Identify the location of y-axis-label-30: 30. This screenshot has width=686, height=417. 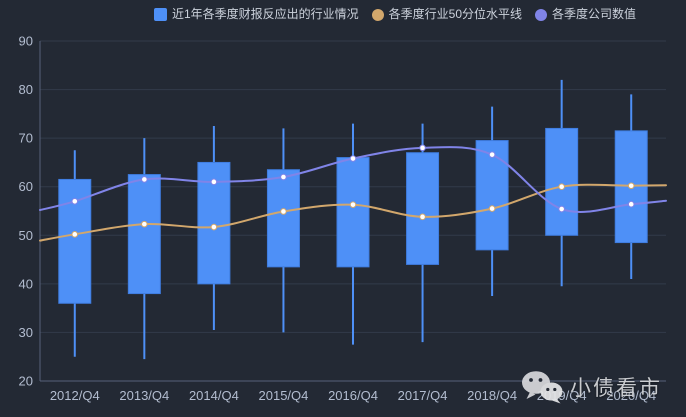
(26, 332).